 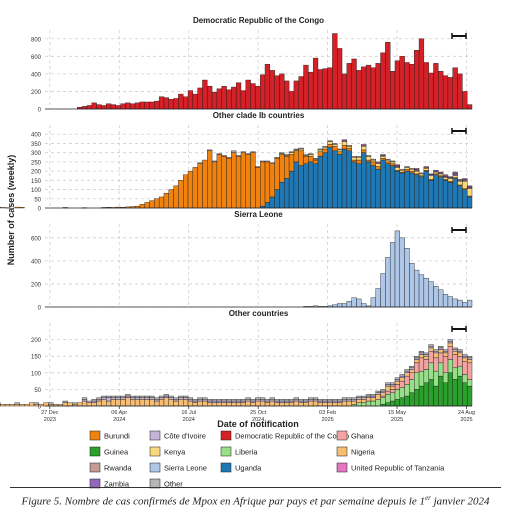 I want to click on y-tick-label: 100, so click(x=36, y=191).